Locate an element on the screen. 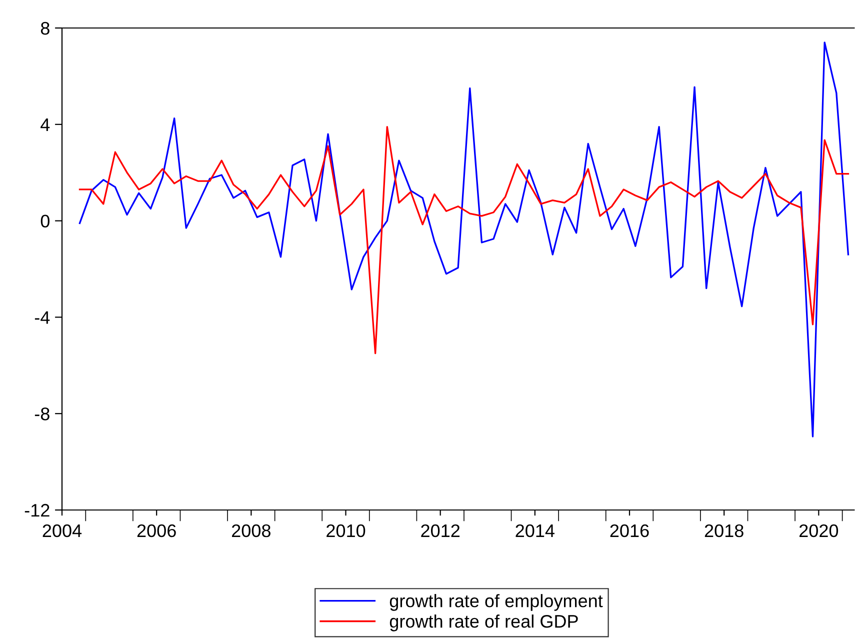 The image size is (855, 644). x-tick-label: 2018 is located at coordinates (724, 531).